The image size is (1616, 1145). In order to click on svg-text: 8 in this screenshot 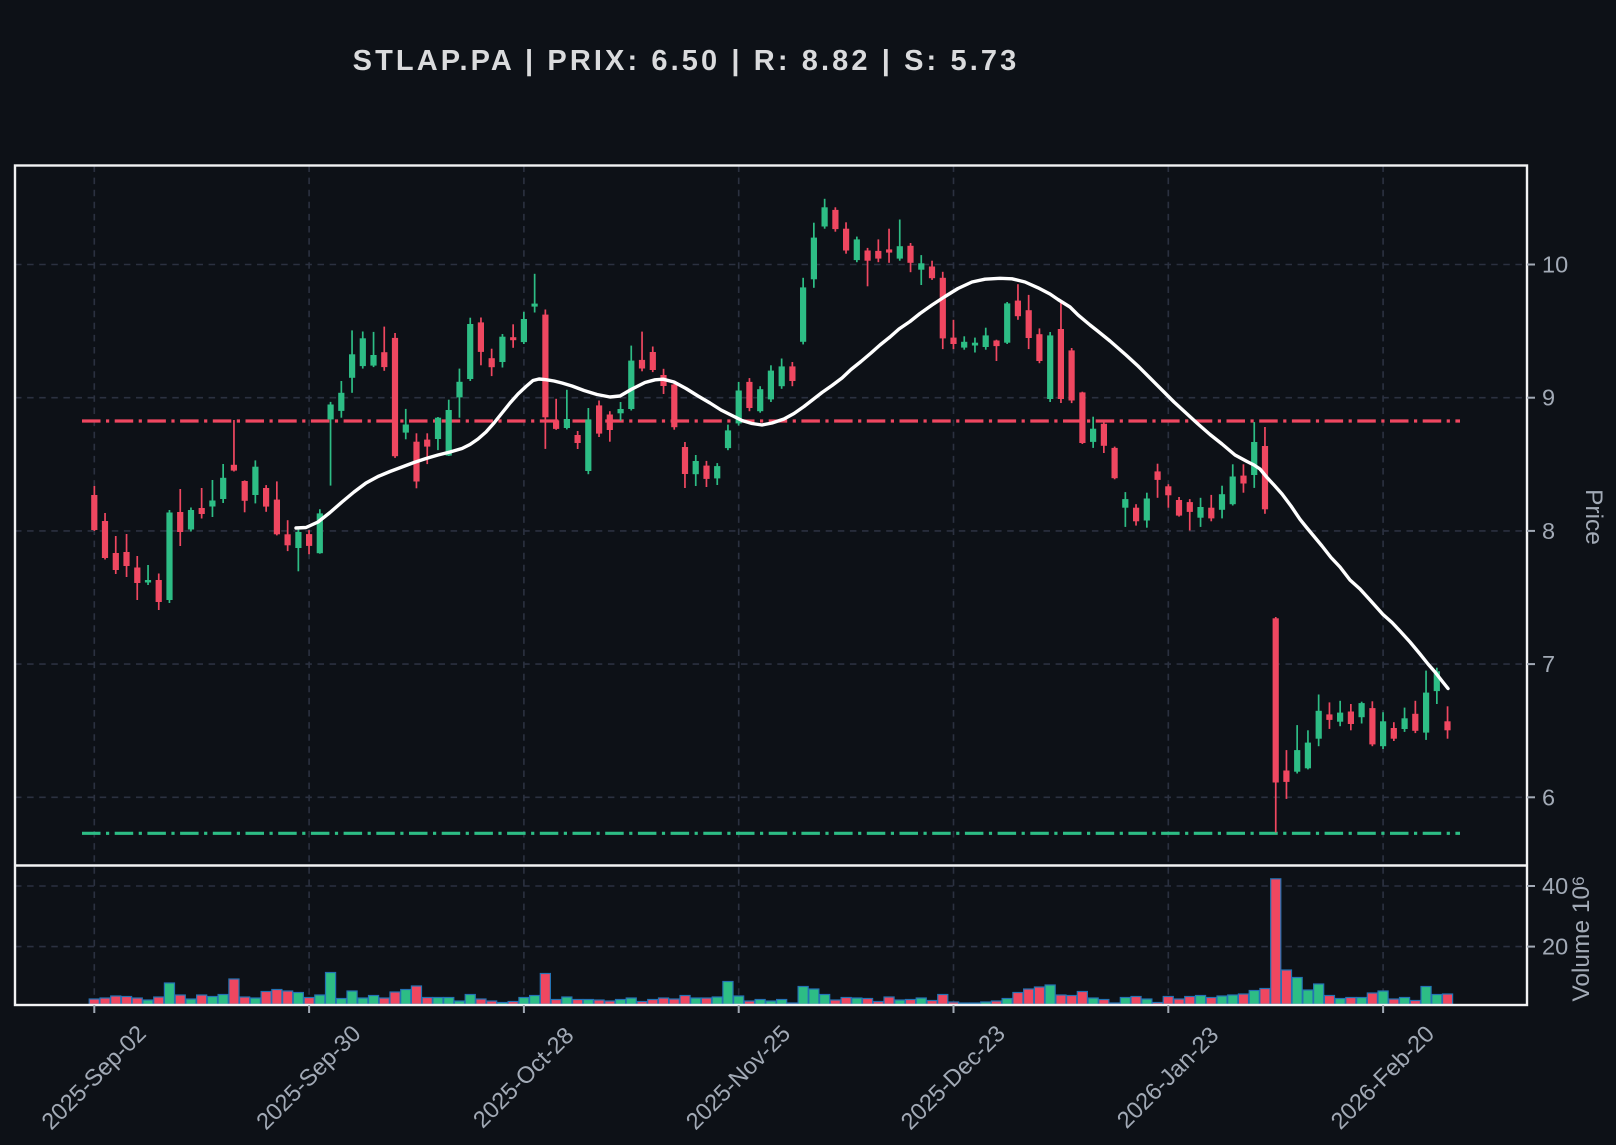, I will do `click(1548, 531)`.